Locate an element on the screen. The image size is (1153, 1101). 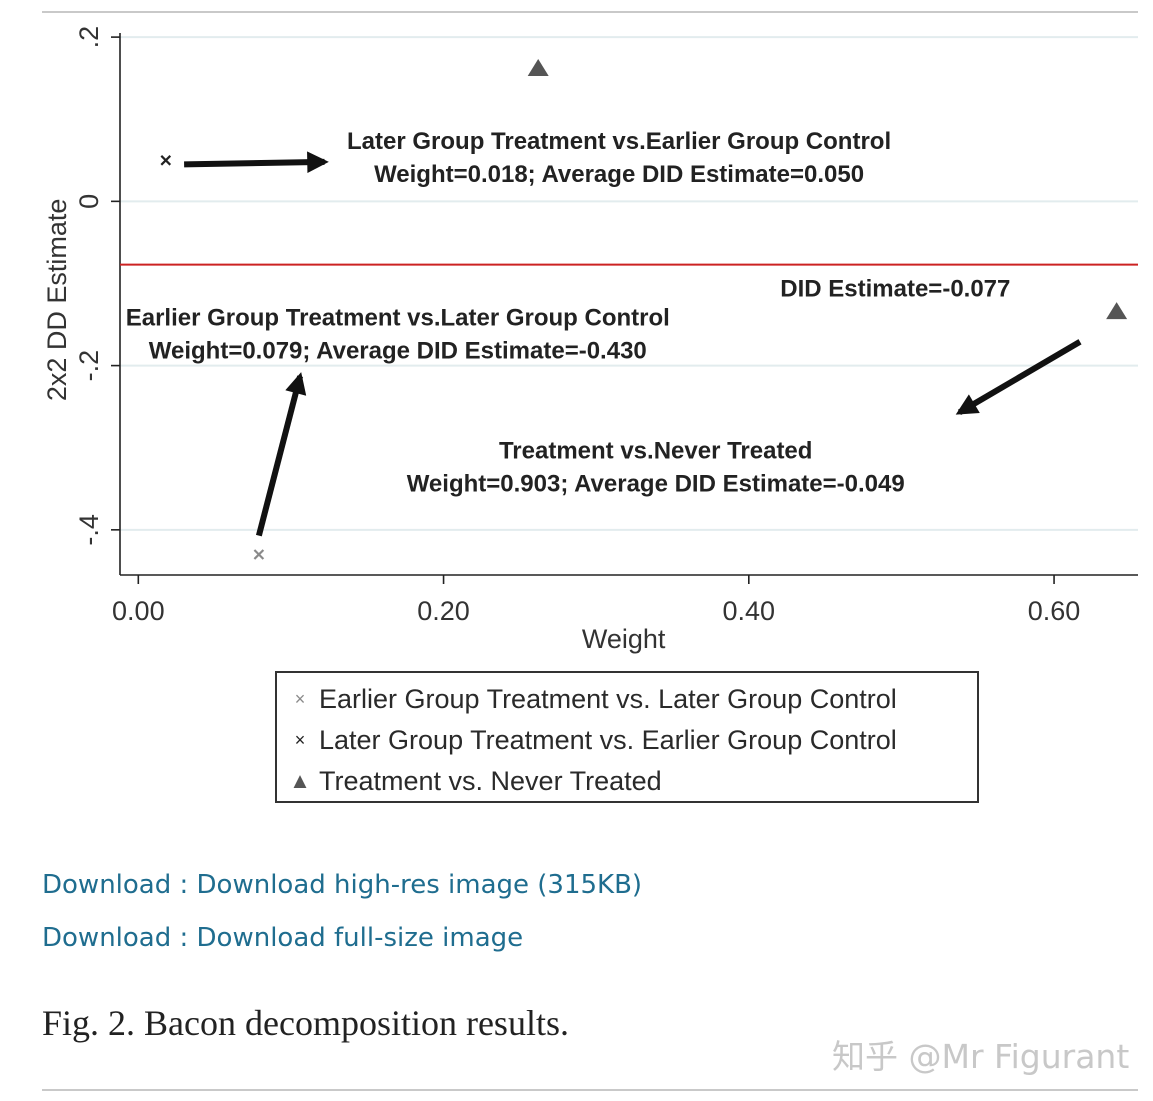
x-tick-label: 0.20 is located at coordinates (443, 611).